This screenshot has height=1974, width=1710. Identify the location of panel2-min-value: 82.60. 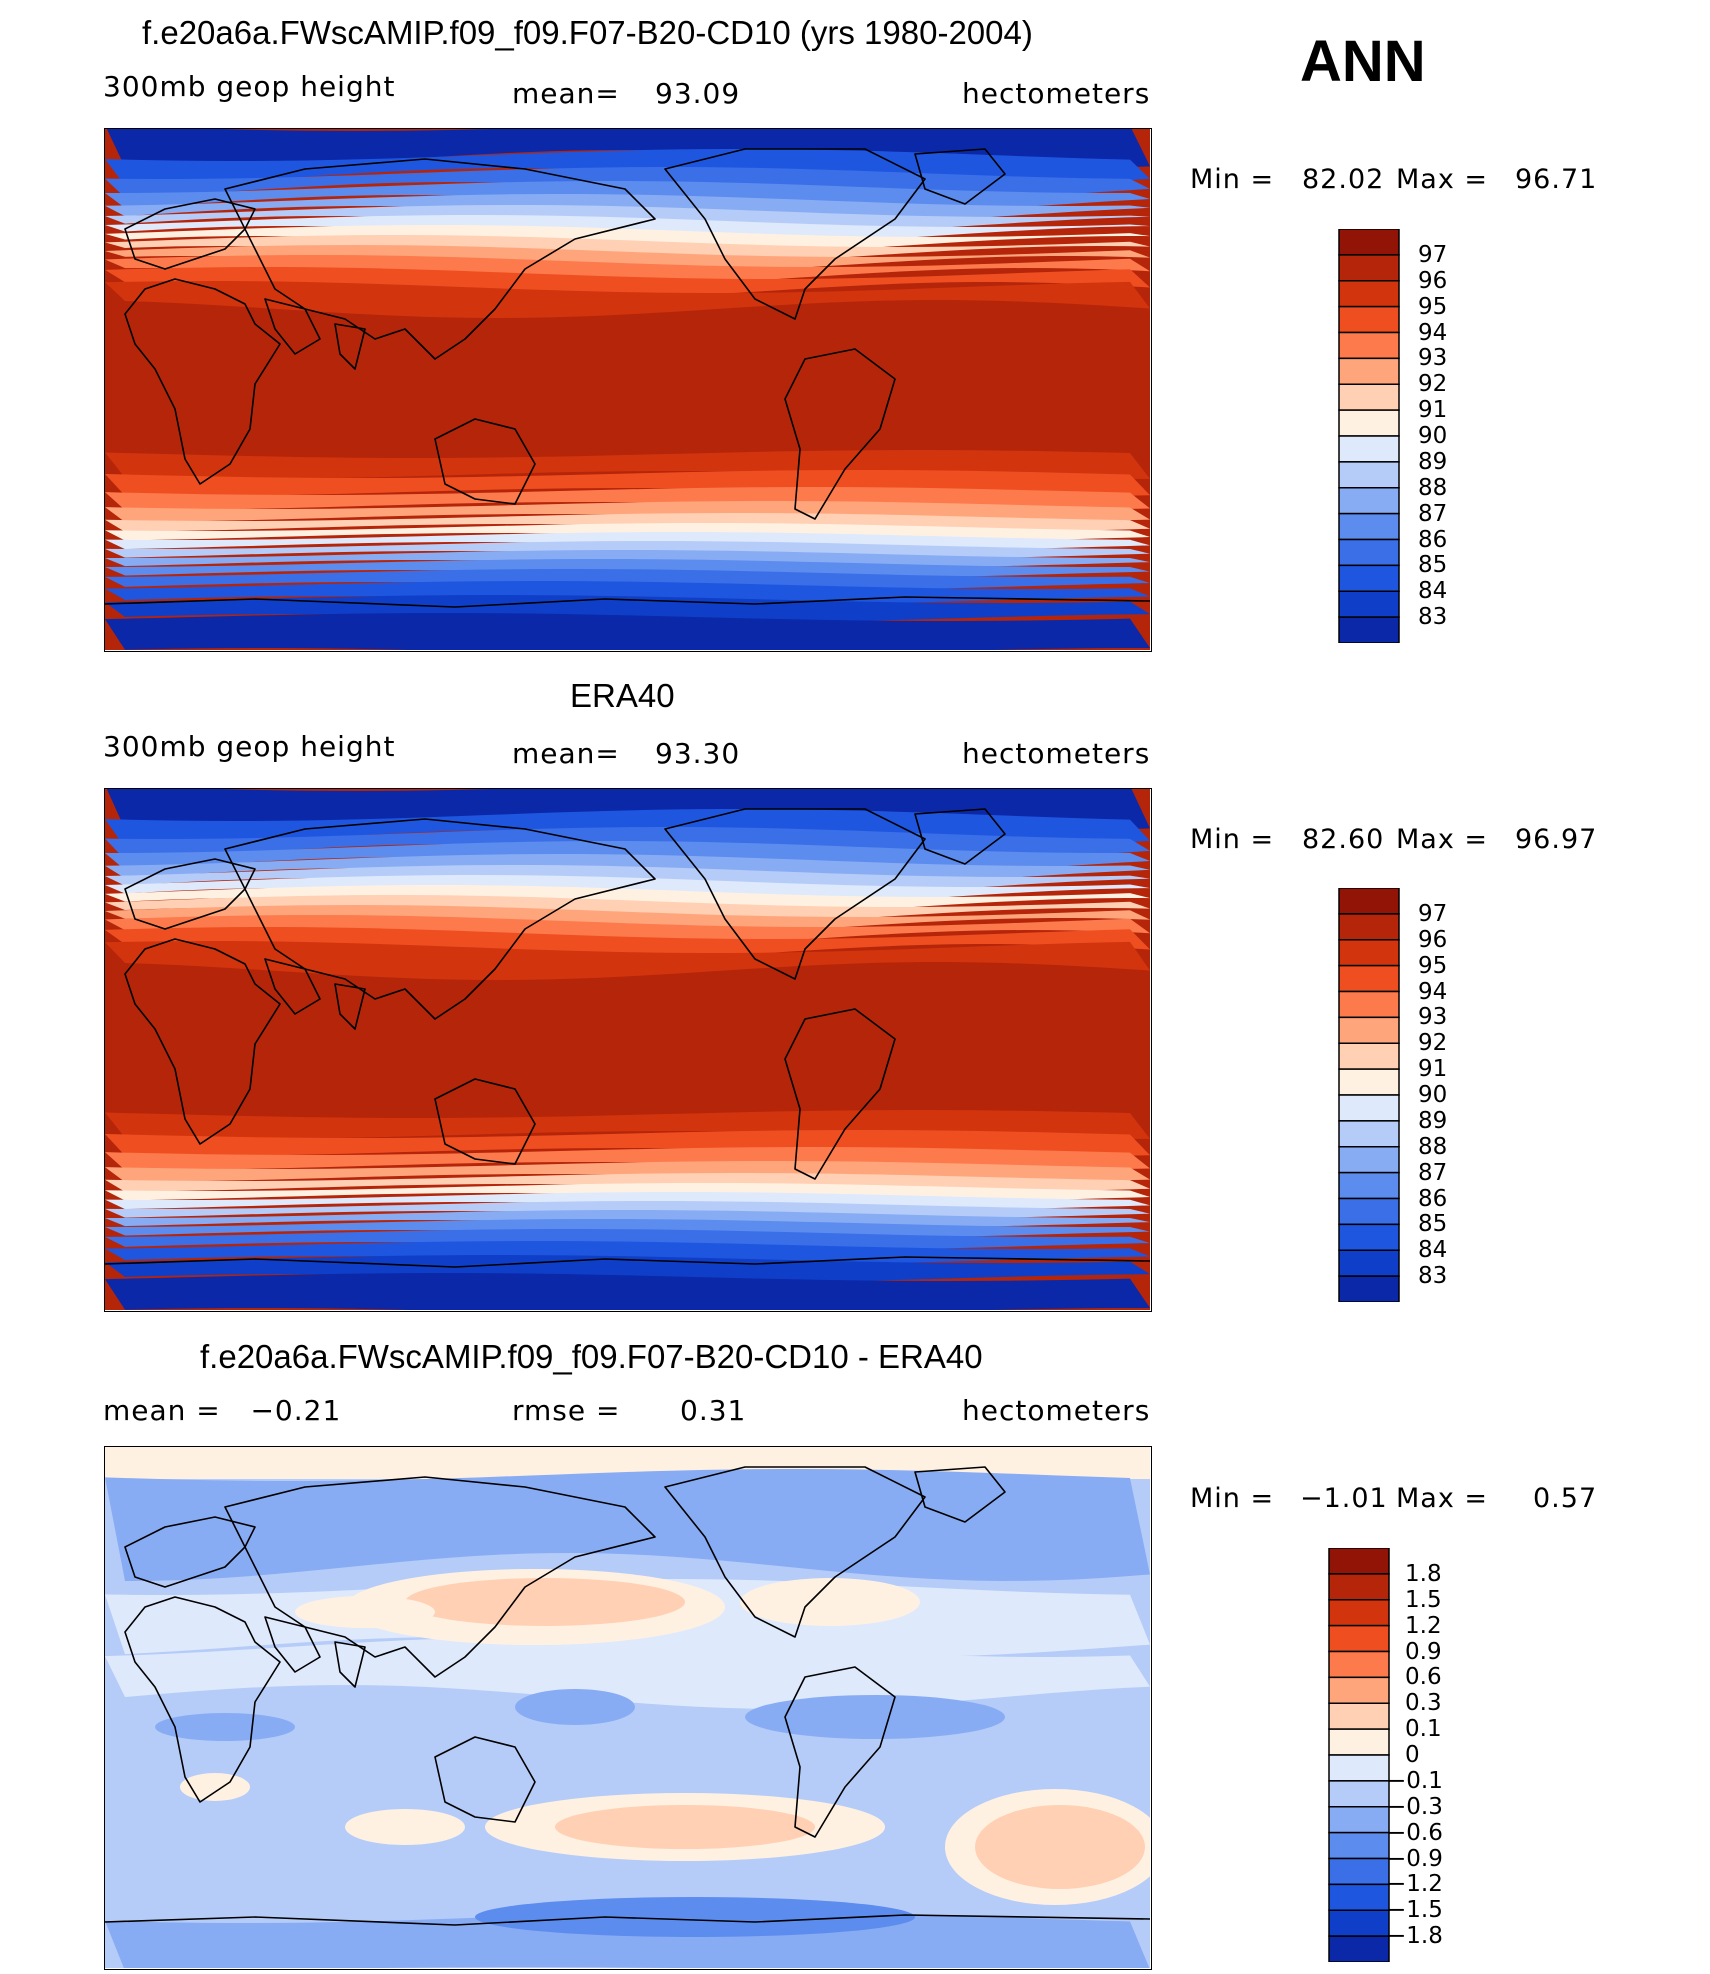
(1343, 839).